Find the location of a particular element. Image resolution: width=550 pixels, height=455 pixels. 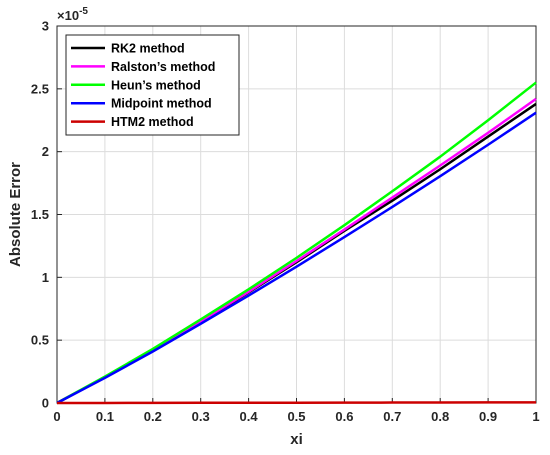

legend-label: Ralston’s method is located at coordinates (163, 67).